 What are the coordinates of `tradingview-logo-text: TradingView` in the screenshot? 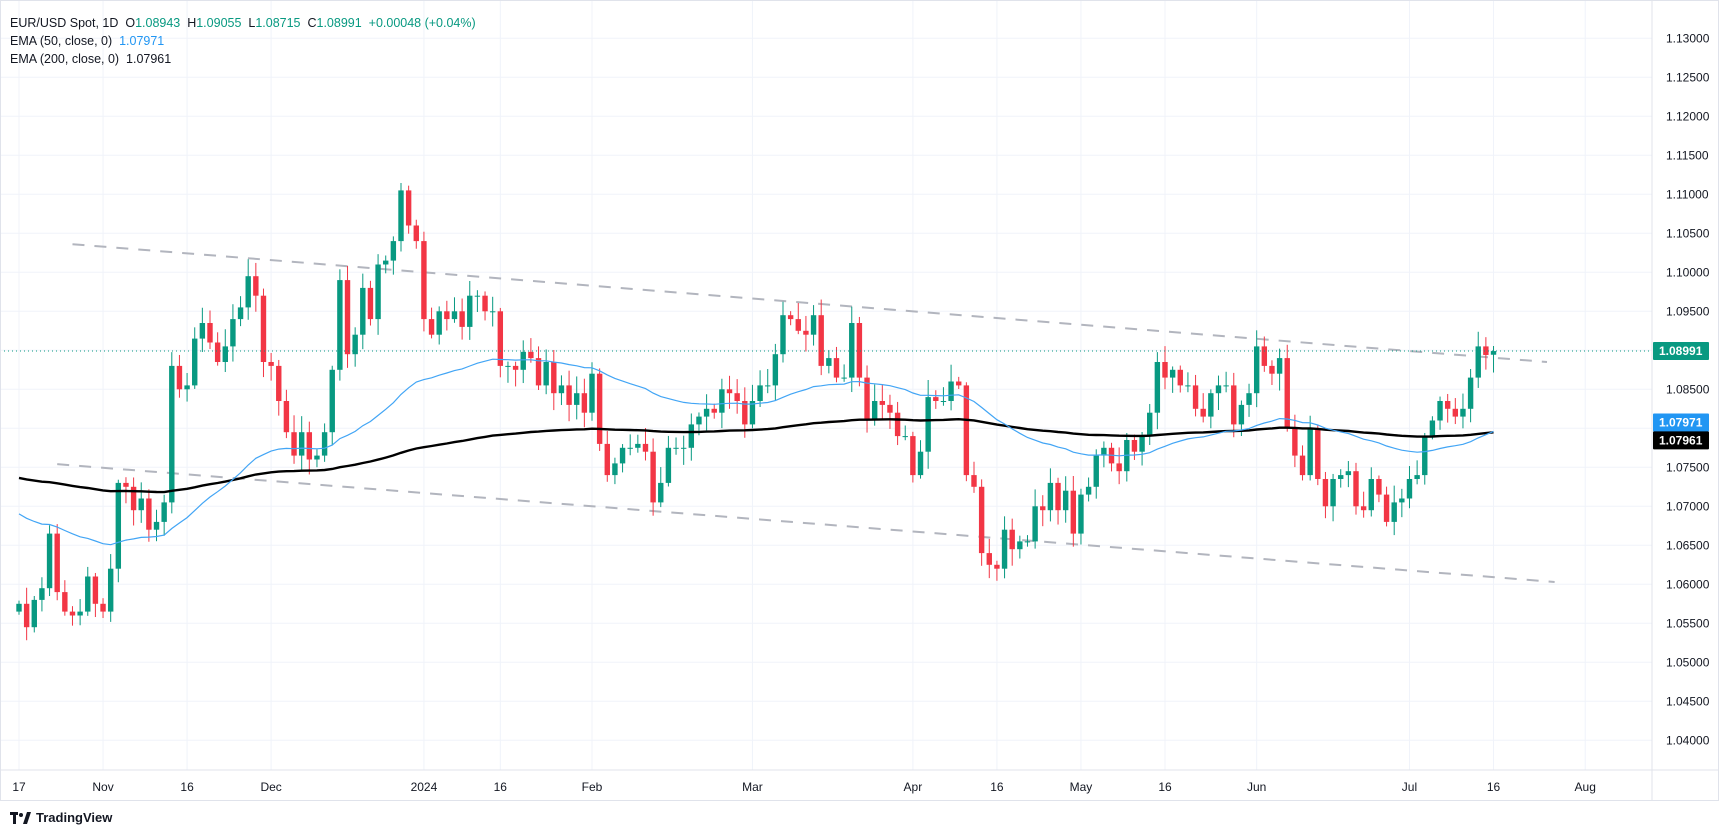 It's located at (74, 817).